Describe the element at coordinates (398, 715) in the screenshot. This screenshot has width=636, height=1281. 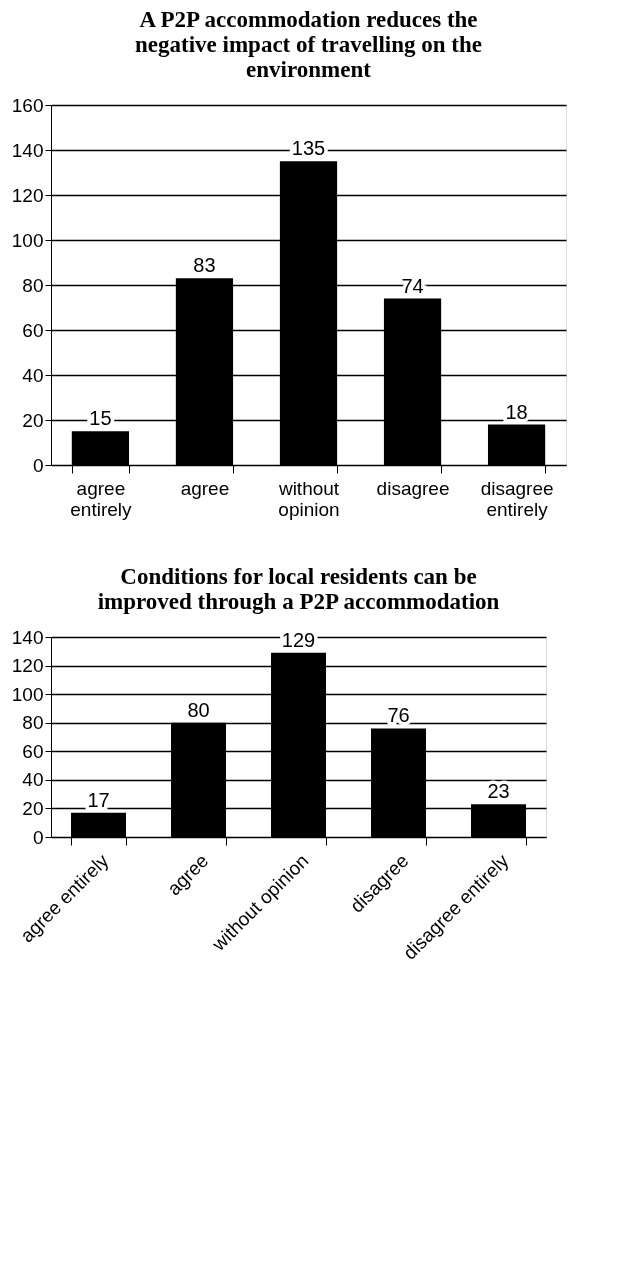
I see `data-label: 76` at that location.